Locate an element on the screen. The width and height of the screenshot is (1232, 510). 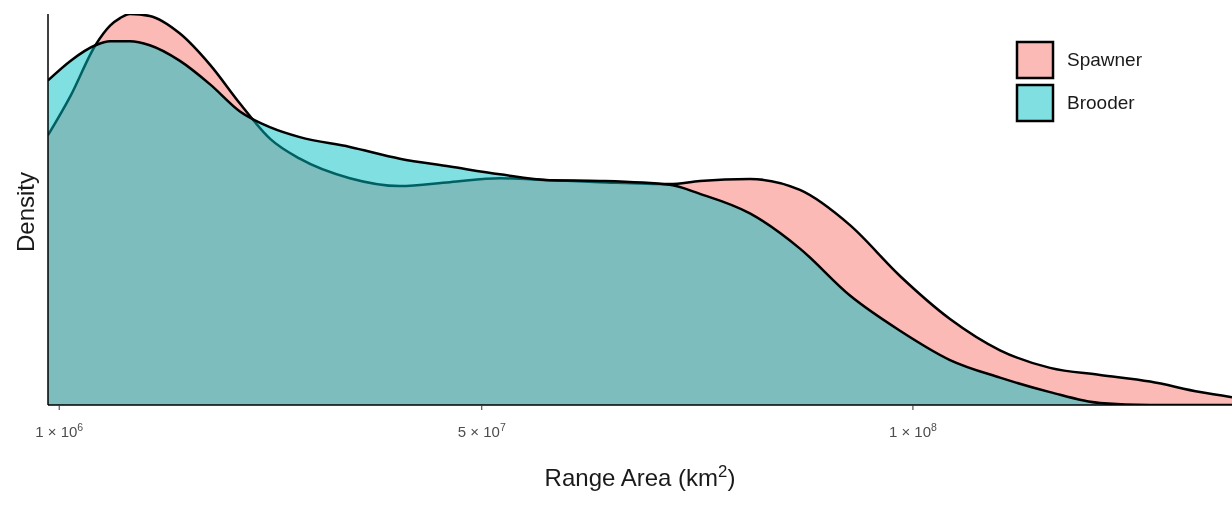
legend-label: Spawner is located at coordinates (1104, 59).